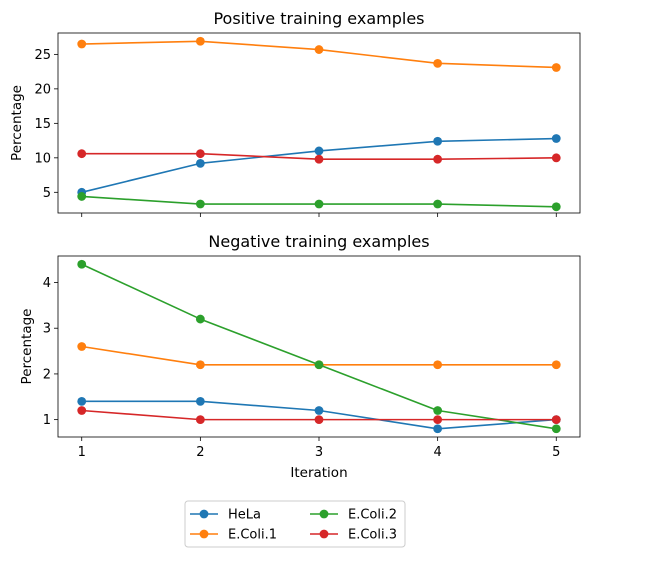  I want to click on legend-item-hela: HeLa, so click(225, 515).